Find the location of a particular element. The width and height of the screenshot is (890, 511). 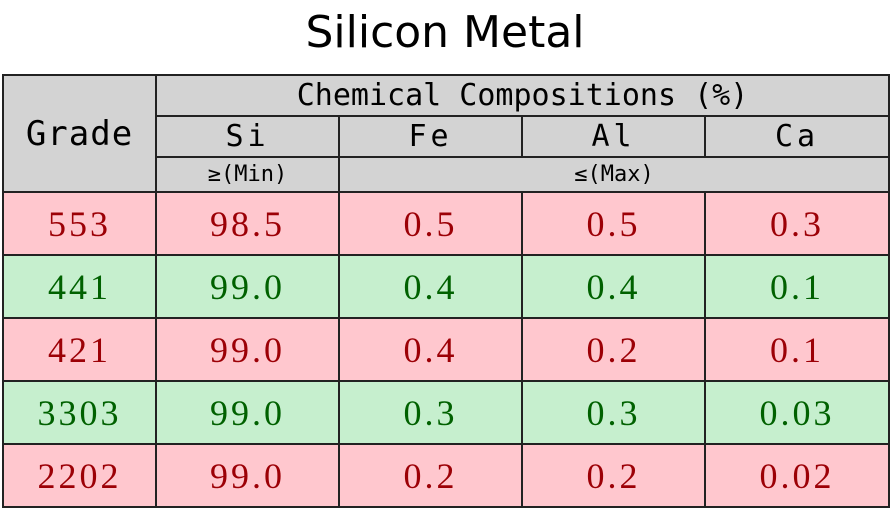

grade-cell: 2202 is located at coordinates (79, 475).